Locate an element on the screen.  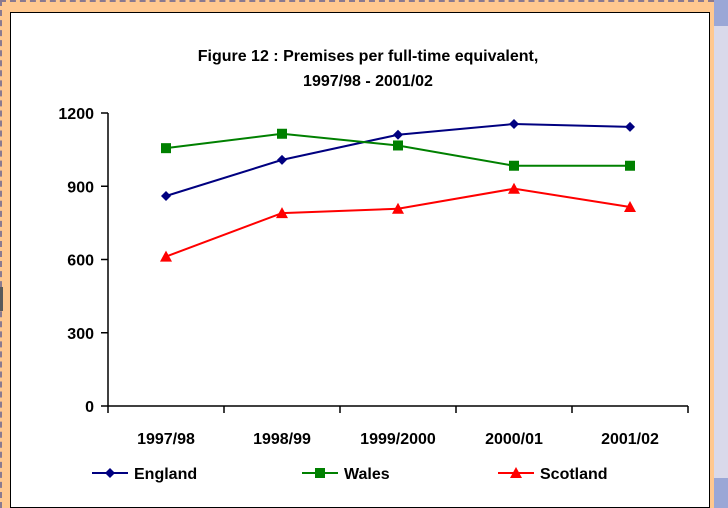
legend-item-wales: Wales is located at coordinates (346, 474).